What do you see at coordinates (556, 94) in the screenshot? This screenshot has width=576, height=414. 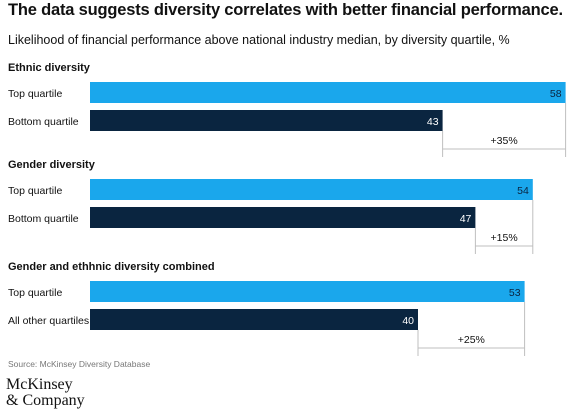 I see `bar-value-label: 58` at bounding box center [556, 94].